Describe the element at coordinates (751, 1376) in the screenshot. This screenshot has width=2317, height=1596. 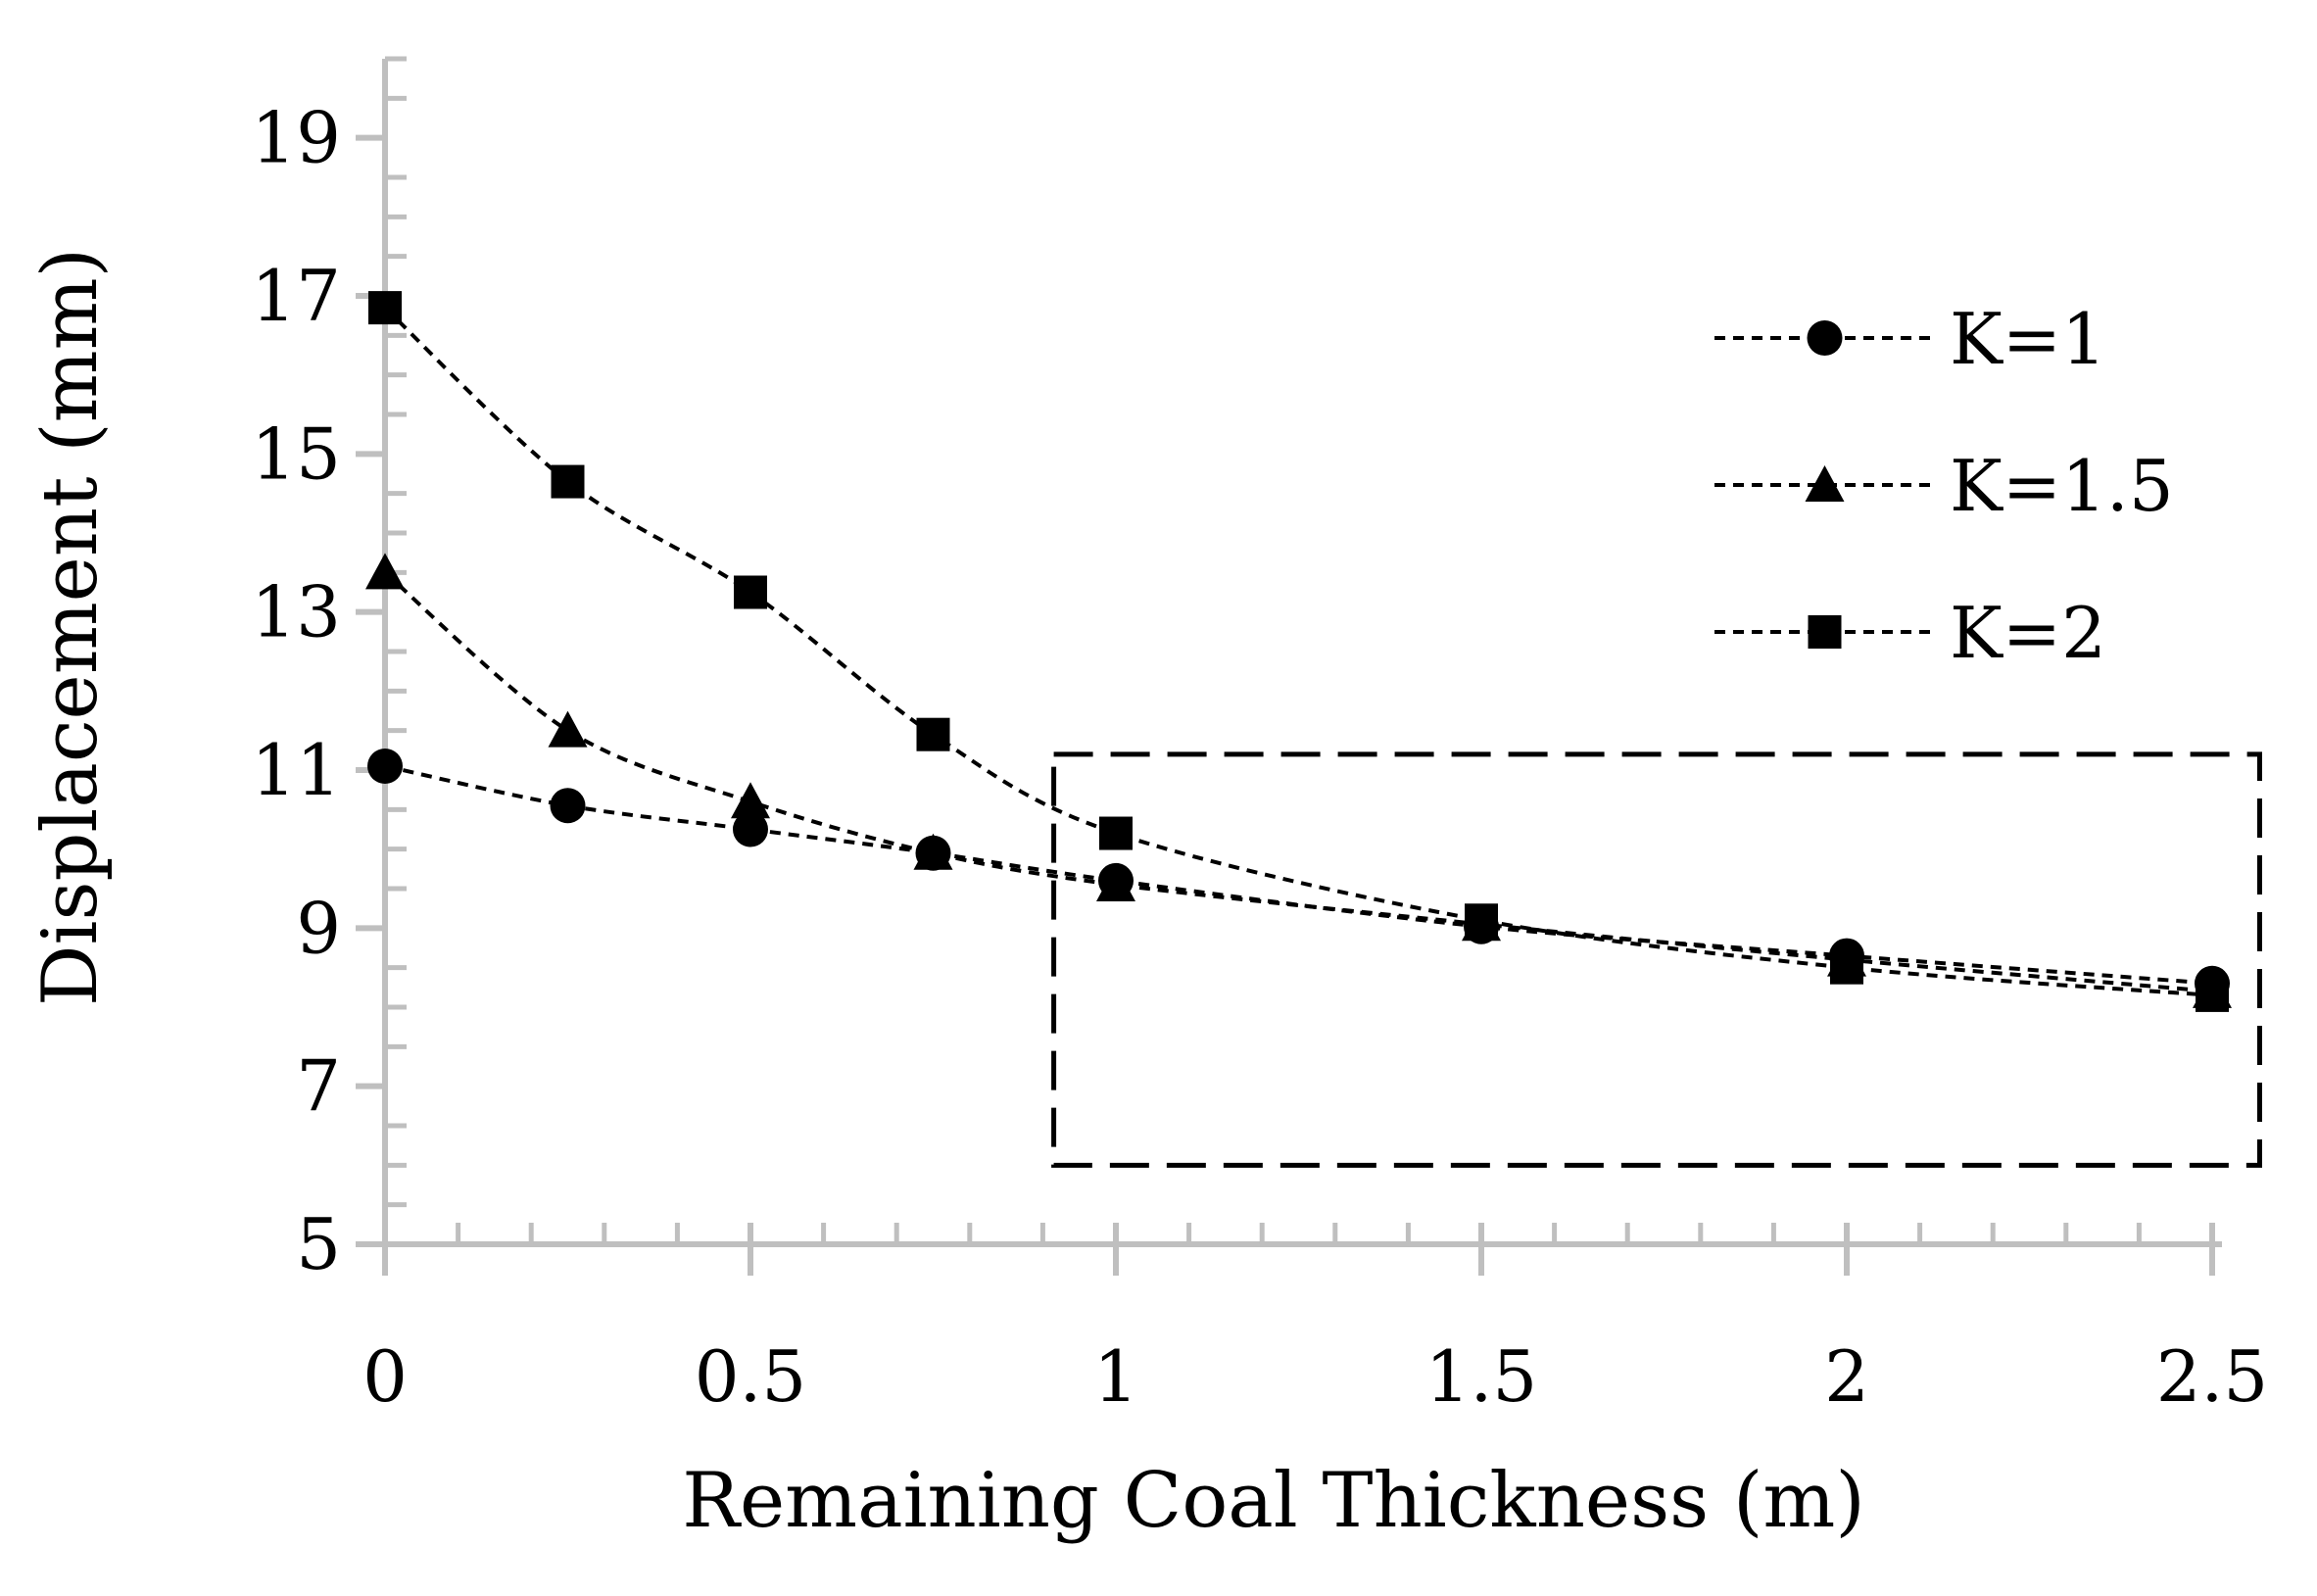
I see `x-tick-label: 0.5` at that location.